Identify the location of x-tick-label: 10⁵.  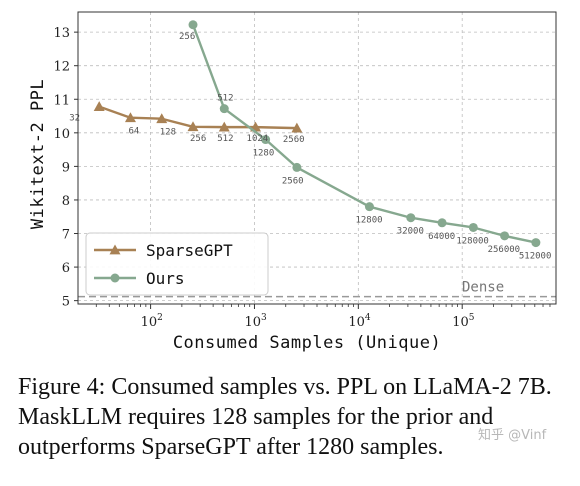
(463, 321).